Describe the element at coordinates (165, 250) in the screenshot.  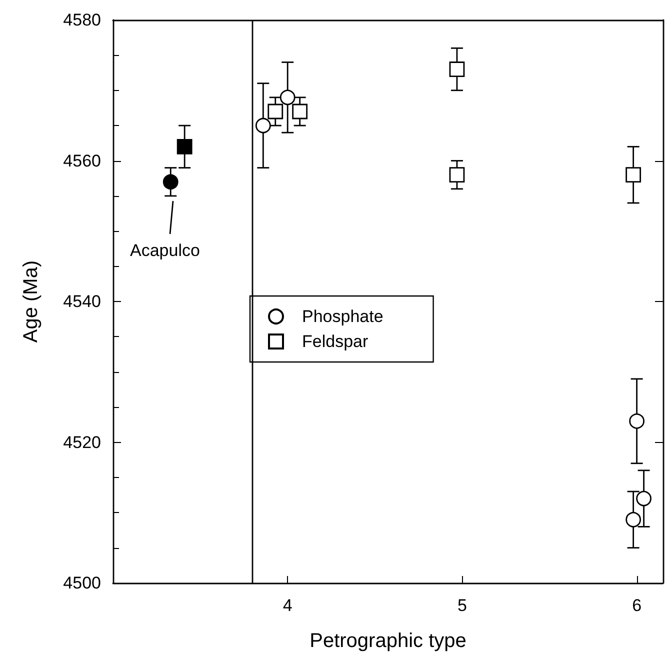
I see `annotation: Acapulco` at that location.